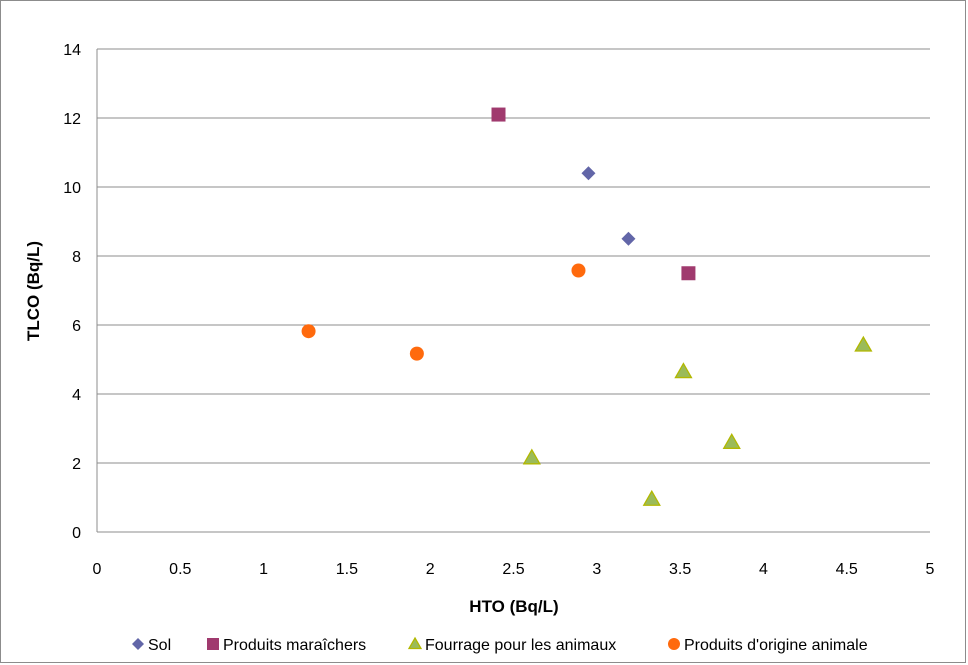  What do you see at coordinates (213, 644) in the screenshot?
I see `legend-marker-square` at bounding box center [213, 644].